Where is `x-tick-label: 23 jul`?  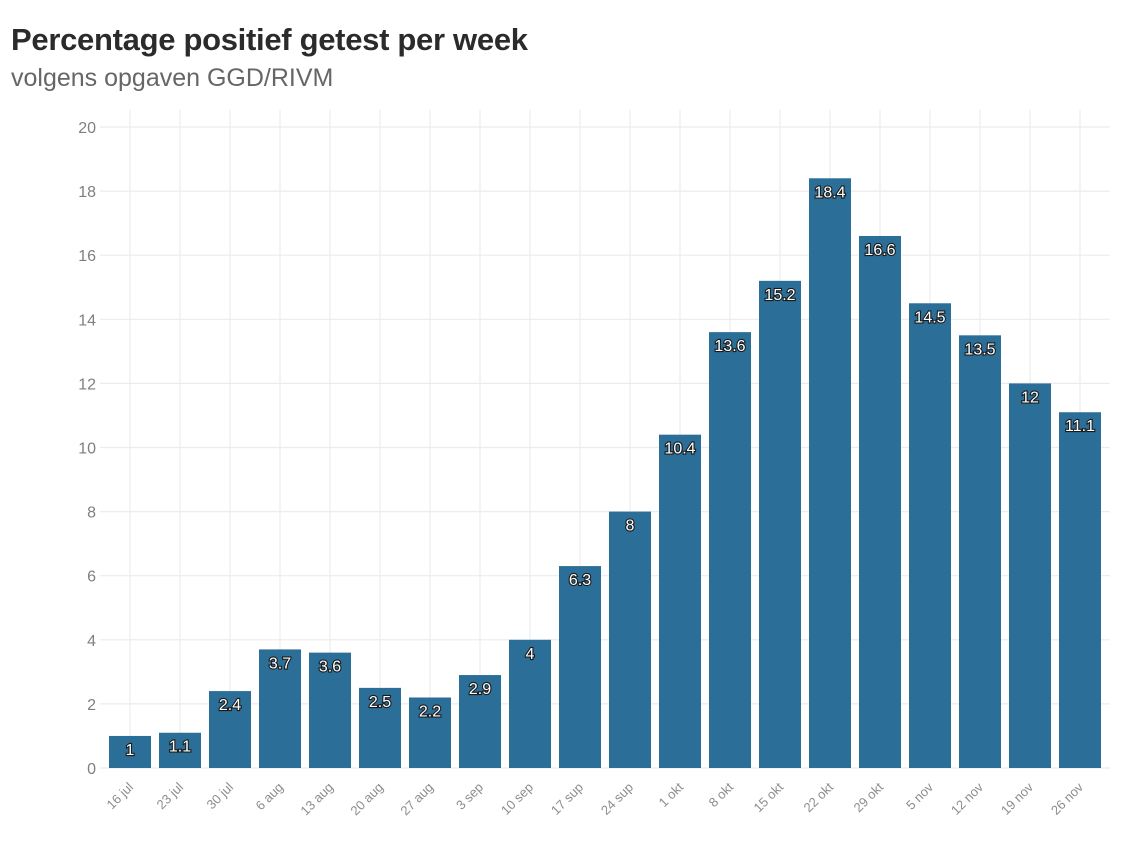
x-tick-label: 23 jul is located at coordinates (170, 795).